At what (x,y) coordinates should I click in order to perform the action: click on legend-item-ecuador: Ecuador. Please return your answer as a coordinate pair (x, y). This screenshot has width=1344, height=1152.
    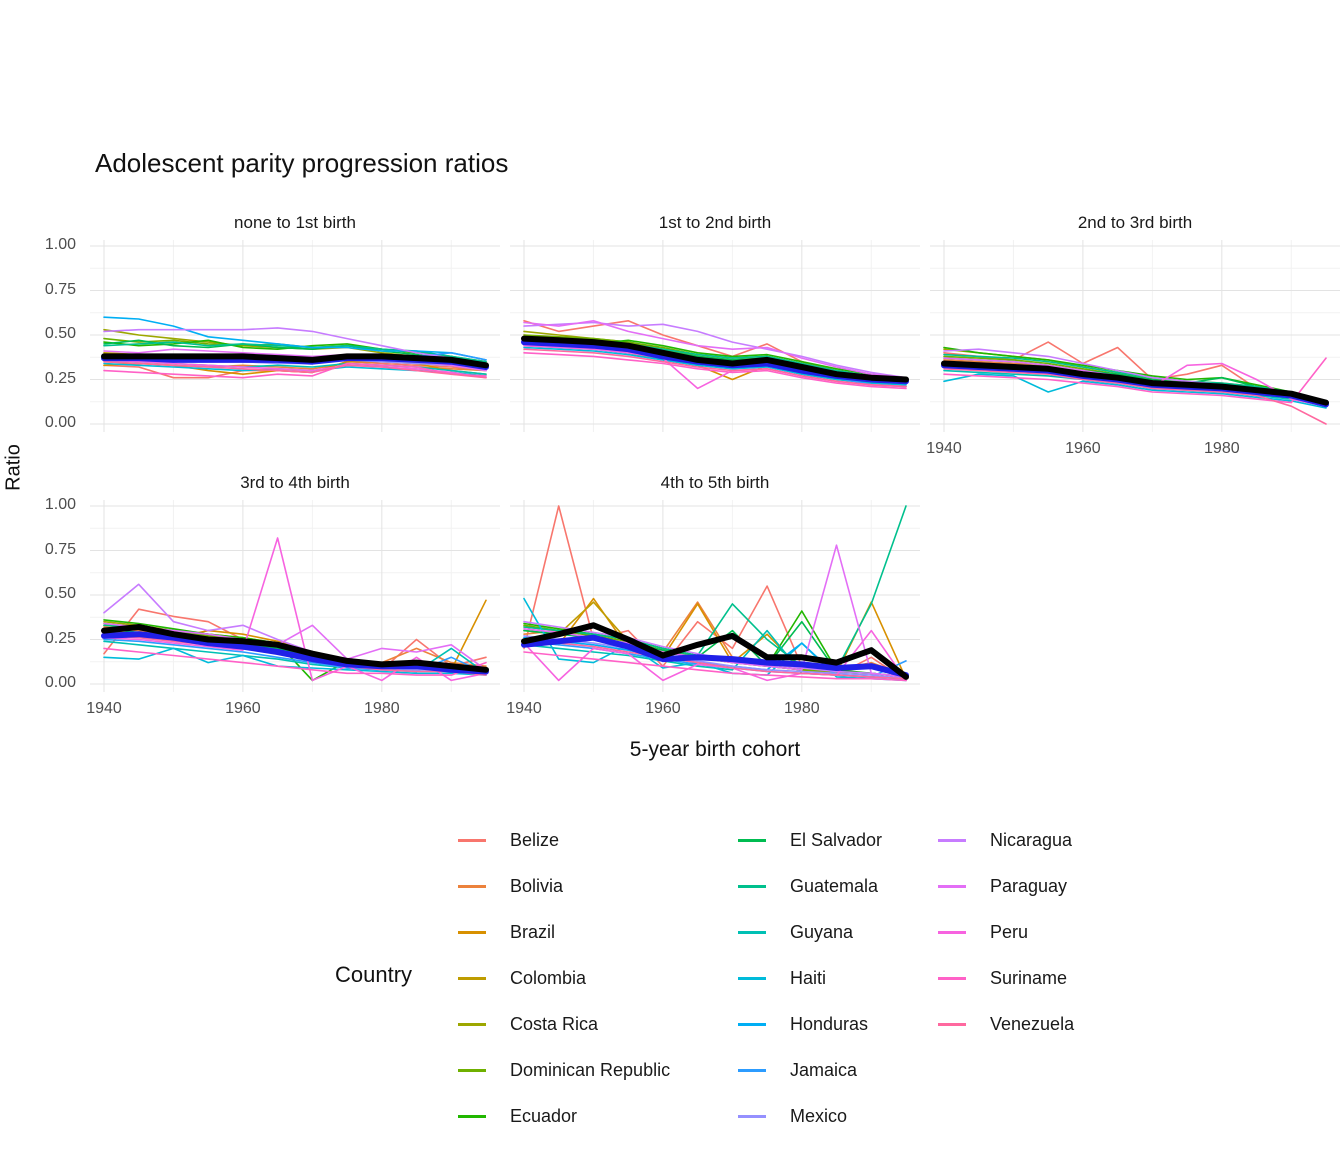
    Looking at the image, I should click on (517, 1116).